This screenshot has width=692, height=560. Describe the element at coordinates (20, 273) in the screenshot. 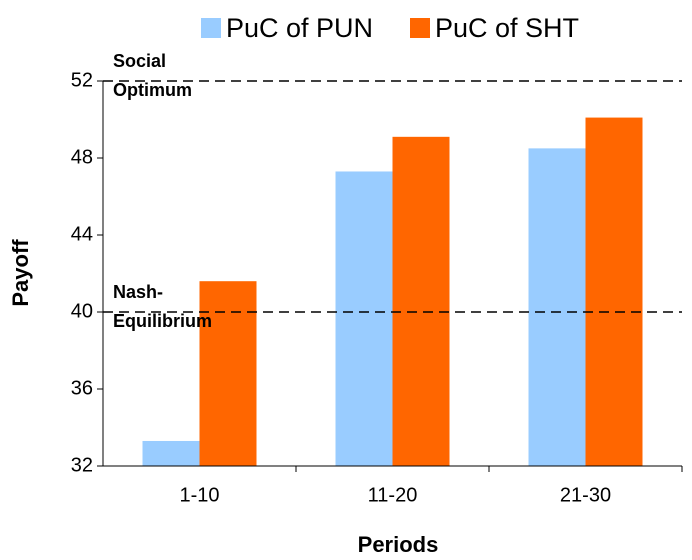

I see `y-axis-title: Payoff` at that location.